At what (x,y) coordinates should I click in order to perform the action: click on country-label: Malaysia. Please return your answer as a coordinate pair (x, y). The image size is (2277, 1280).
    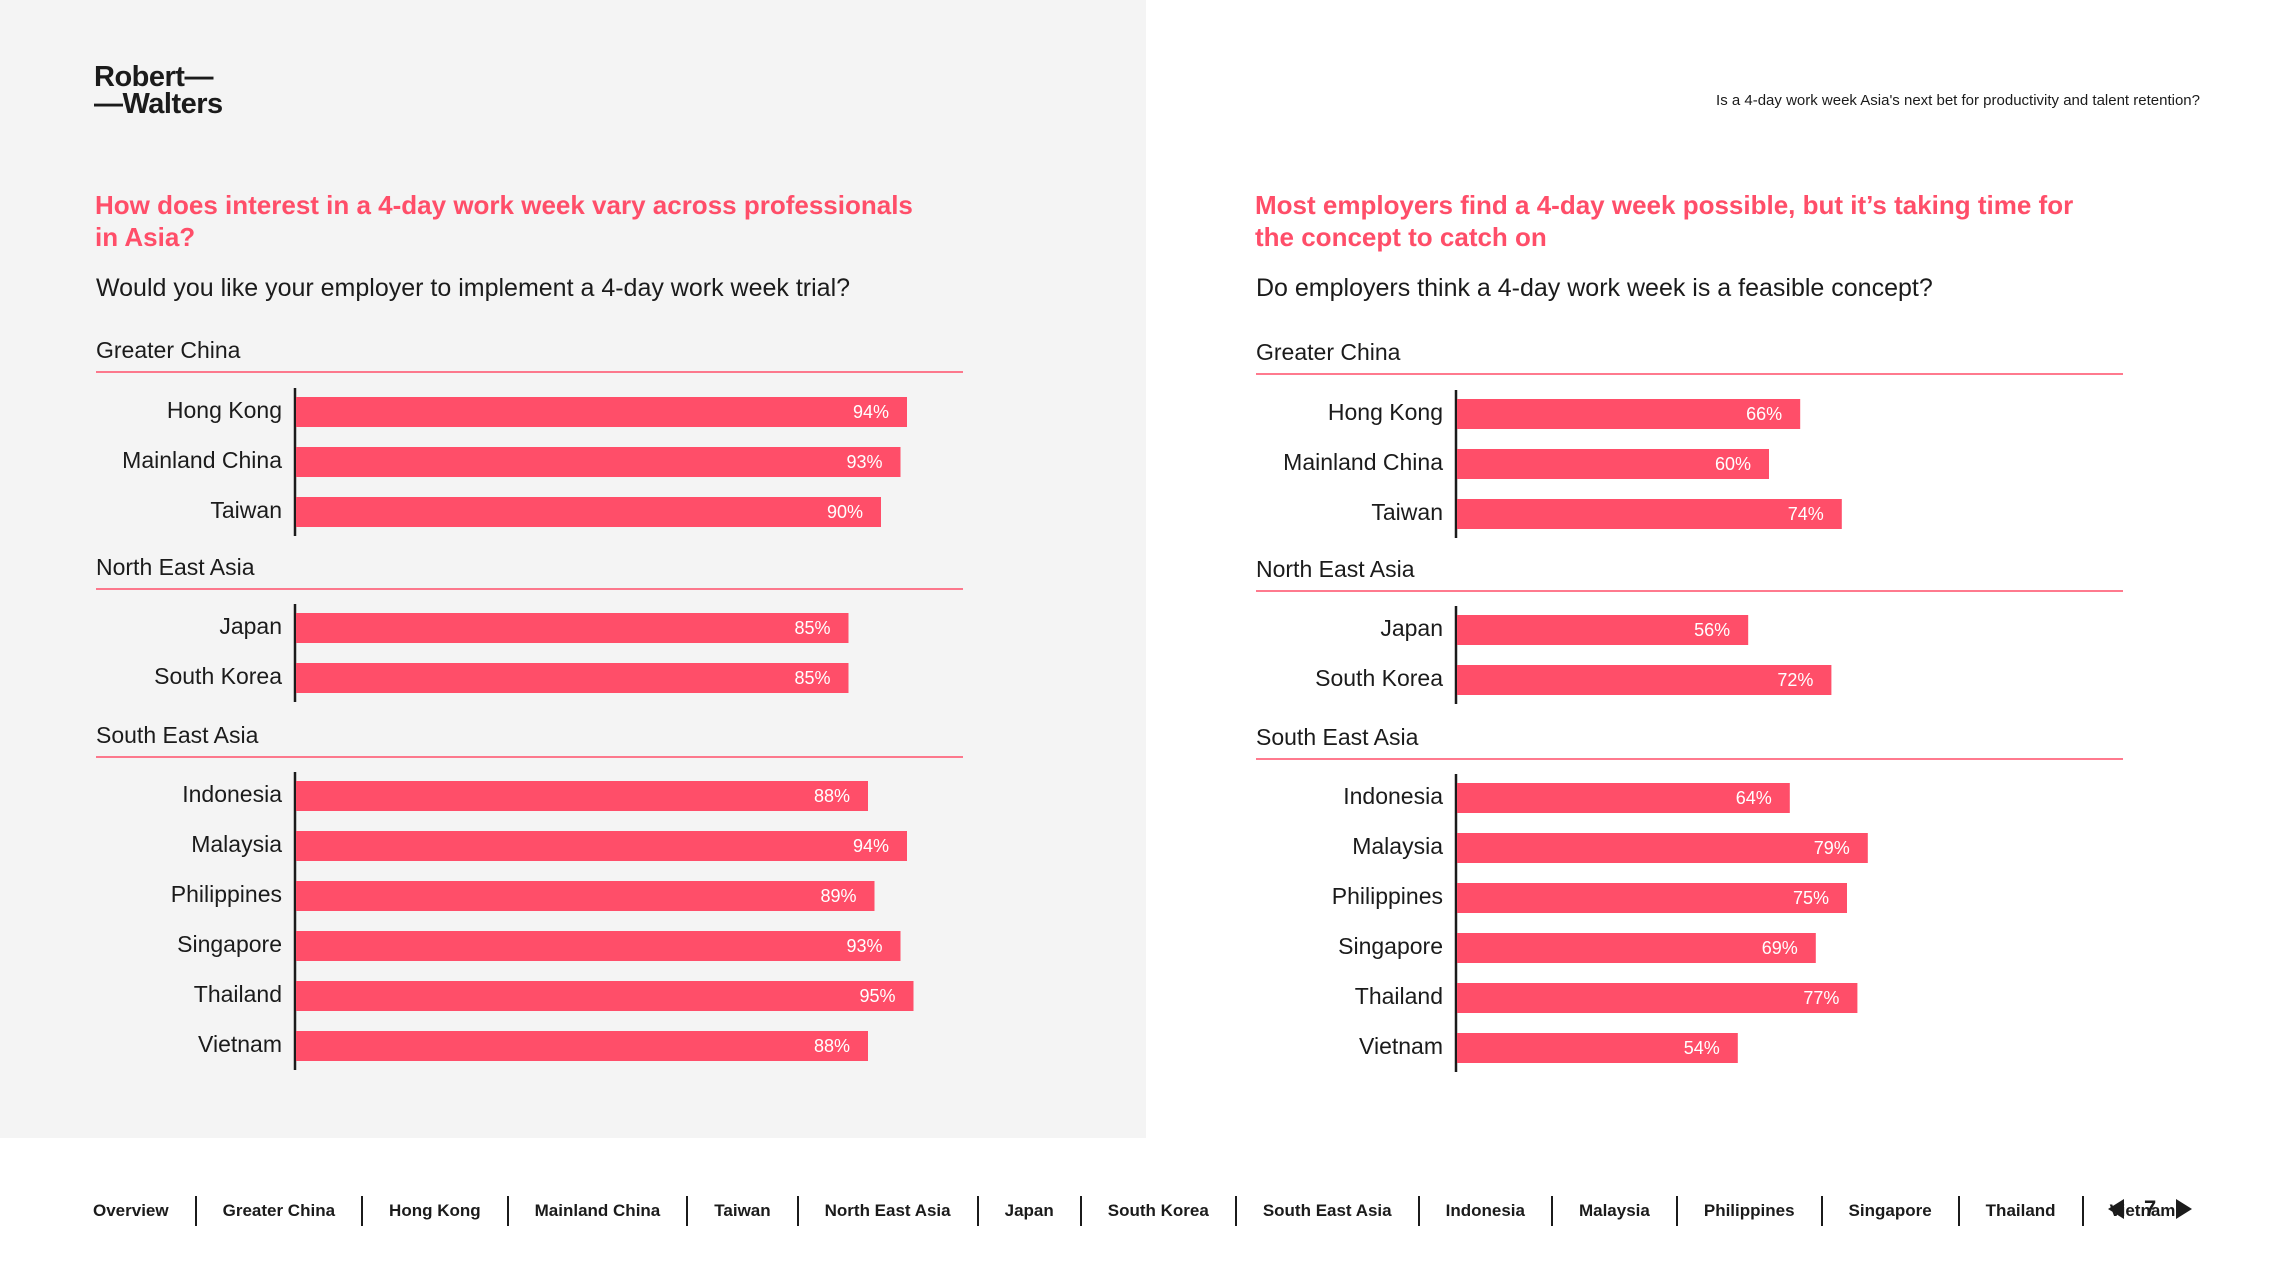
    Looking at the image, I should click on (1397, 846).